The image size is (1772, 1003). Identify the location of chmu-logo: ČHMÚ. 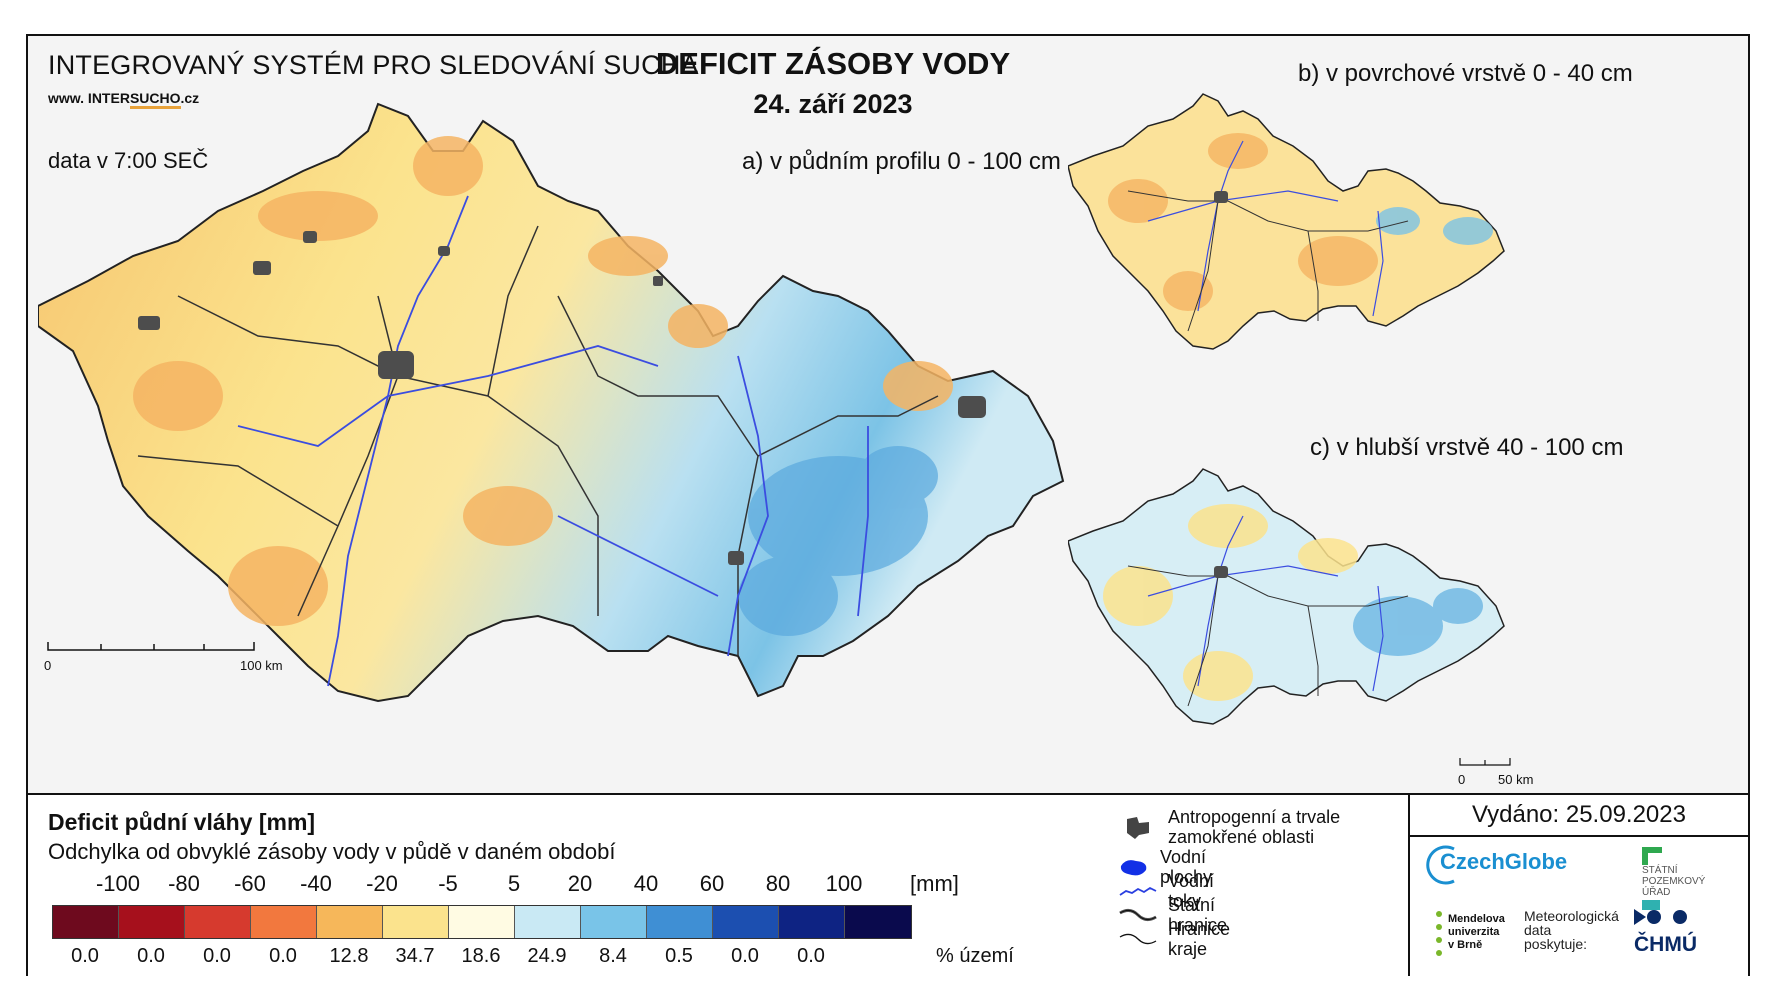
(1665, 933).